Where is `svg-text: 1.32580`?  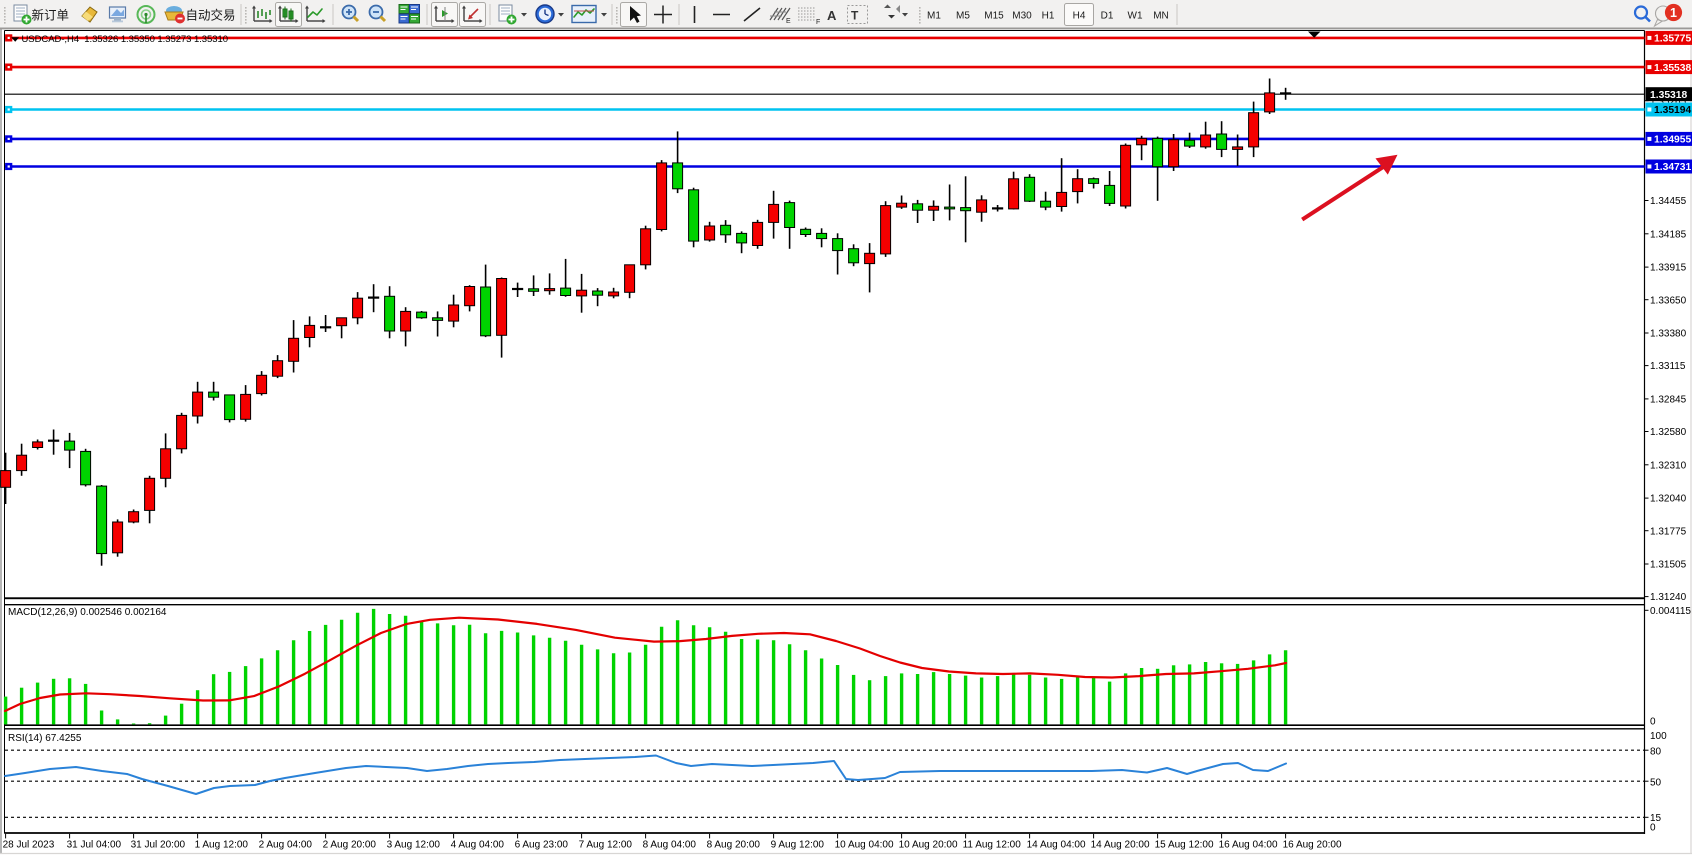 svg-text: 1.32580 is located at coordinates (1668, 432).